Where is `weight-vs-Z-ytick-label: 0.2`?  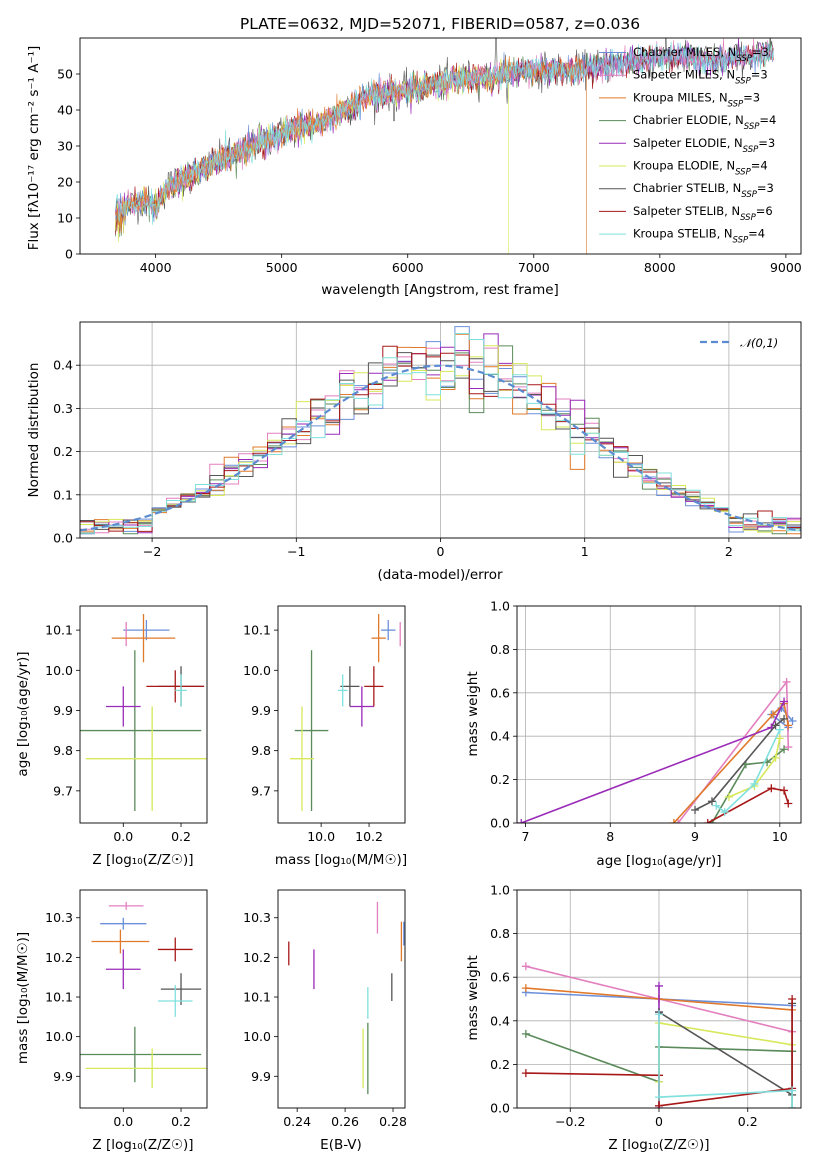 weight-vs-Z-ytick-label: 0.2 is located at coordinates (500, 1064).